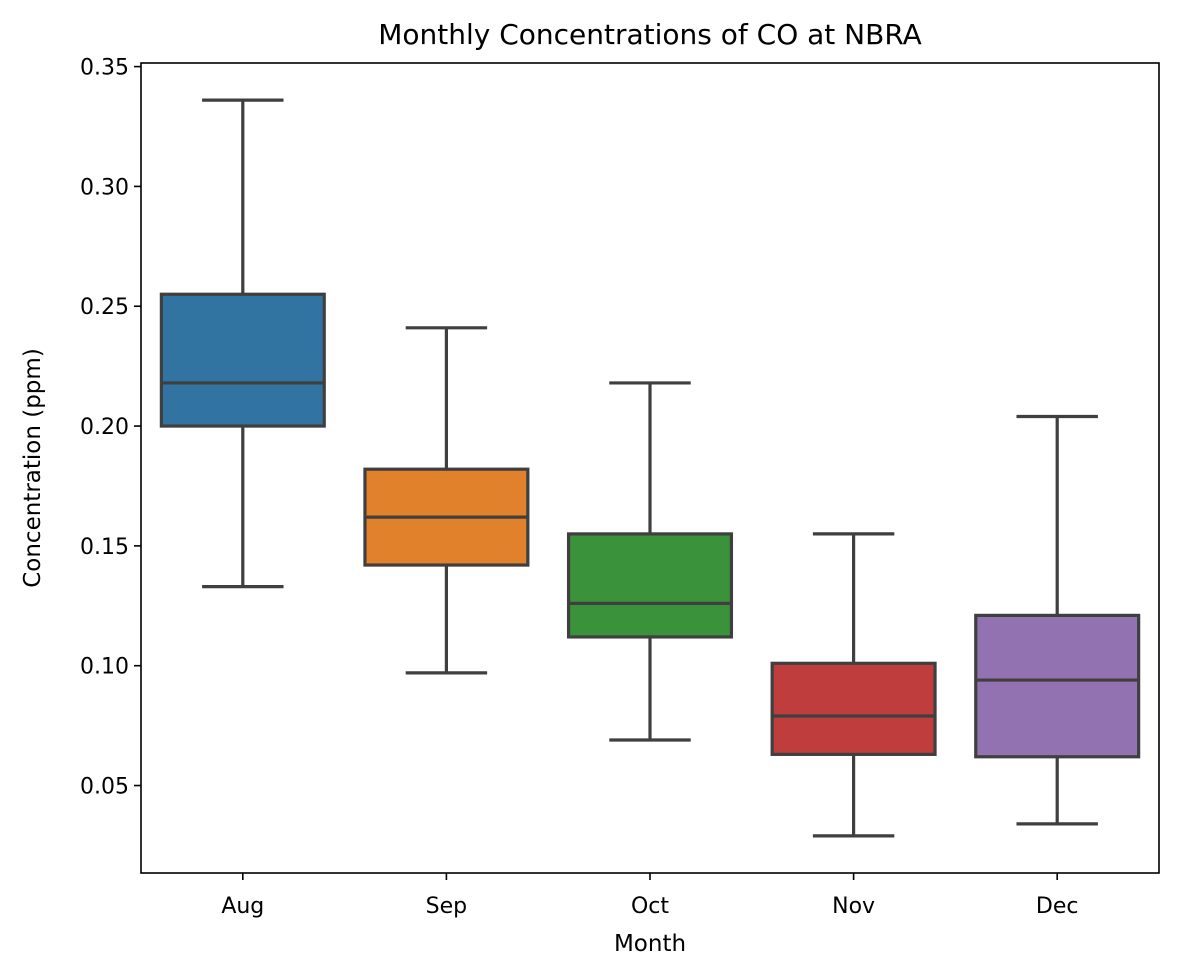 The image size is (1180, 980). What do you see at coordinates (104, 68) in the screenshot?
I see `y-tick-label: 0.35` at bounding box center [104, 68].